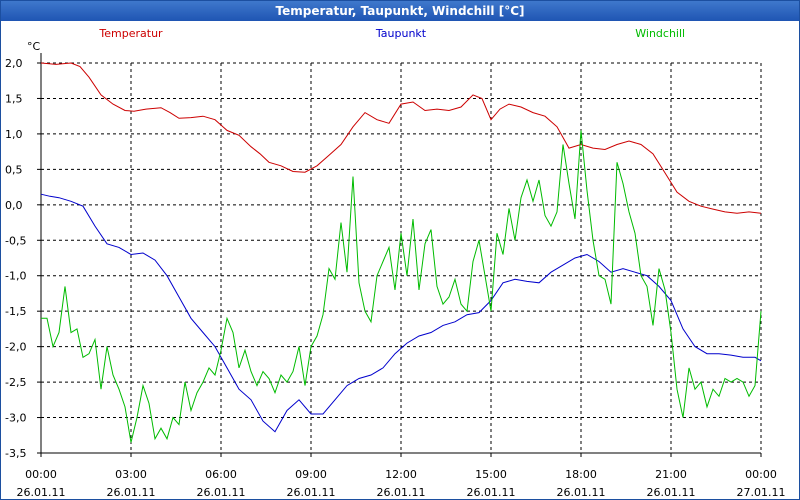 The width and height of the screenshot is (800, 500). What do you see at coordinates (491, 474) in the screenshot?
I see `x-tick-time: 15:00` at bounding box center [491, 474].